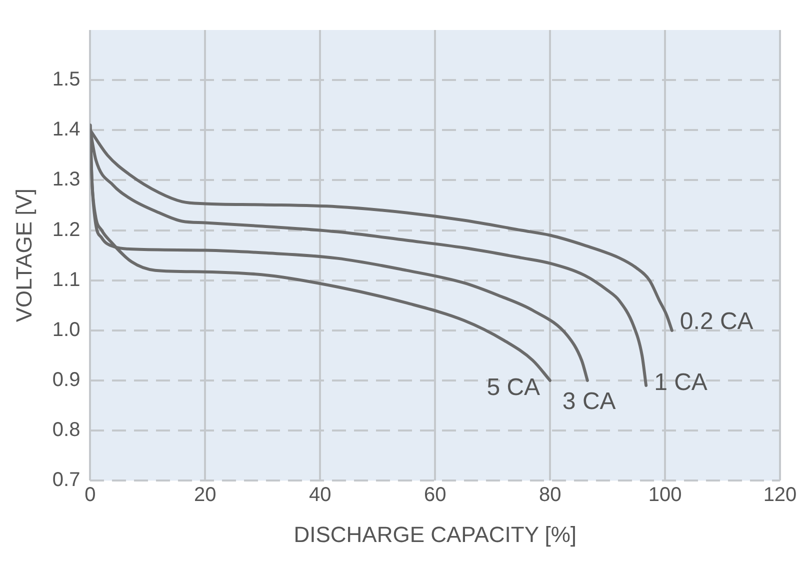 The width and height of the screenshot is (808, 561). I want to click on y-tick-label: 1.5, so click(66, 79).